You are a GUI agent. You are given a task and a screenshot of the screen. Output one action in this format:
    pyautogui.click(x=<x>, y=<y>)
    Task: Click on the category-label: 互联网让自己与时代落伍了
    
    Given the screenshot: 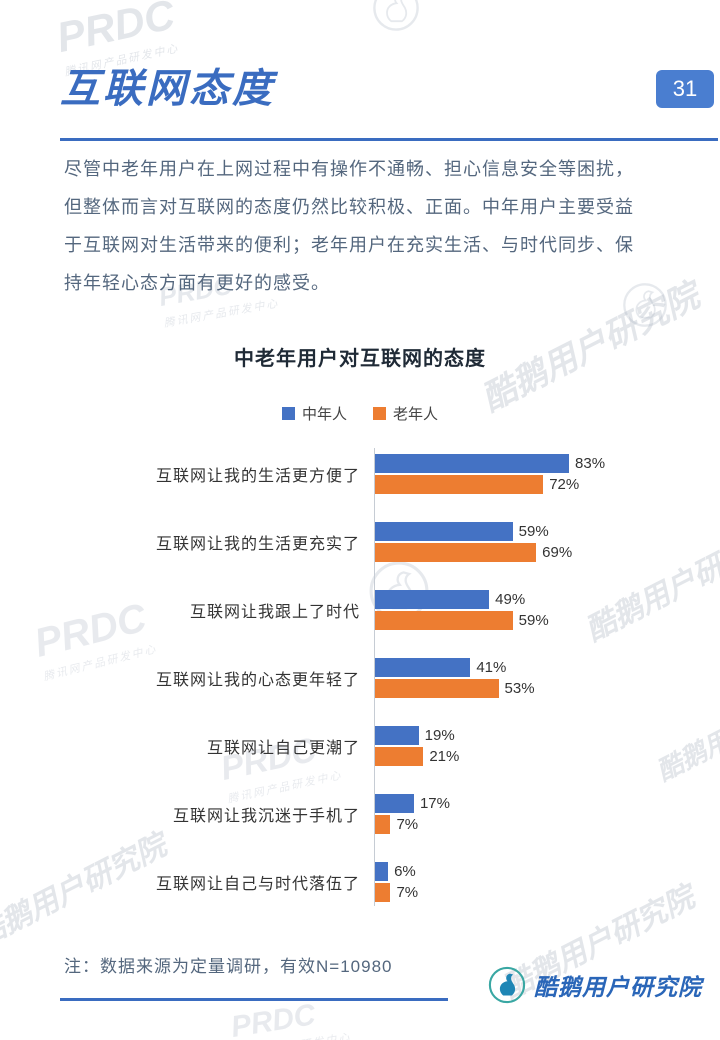 What is the action you would take?
    pyautogui.click(x=257, y=884)
    